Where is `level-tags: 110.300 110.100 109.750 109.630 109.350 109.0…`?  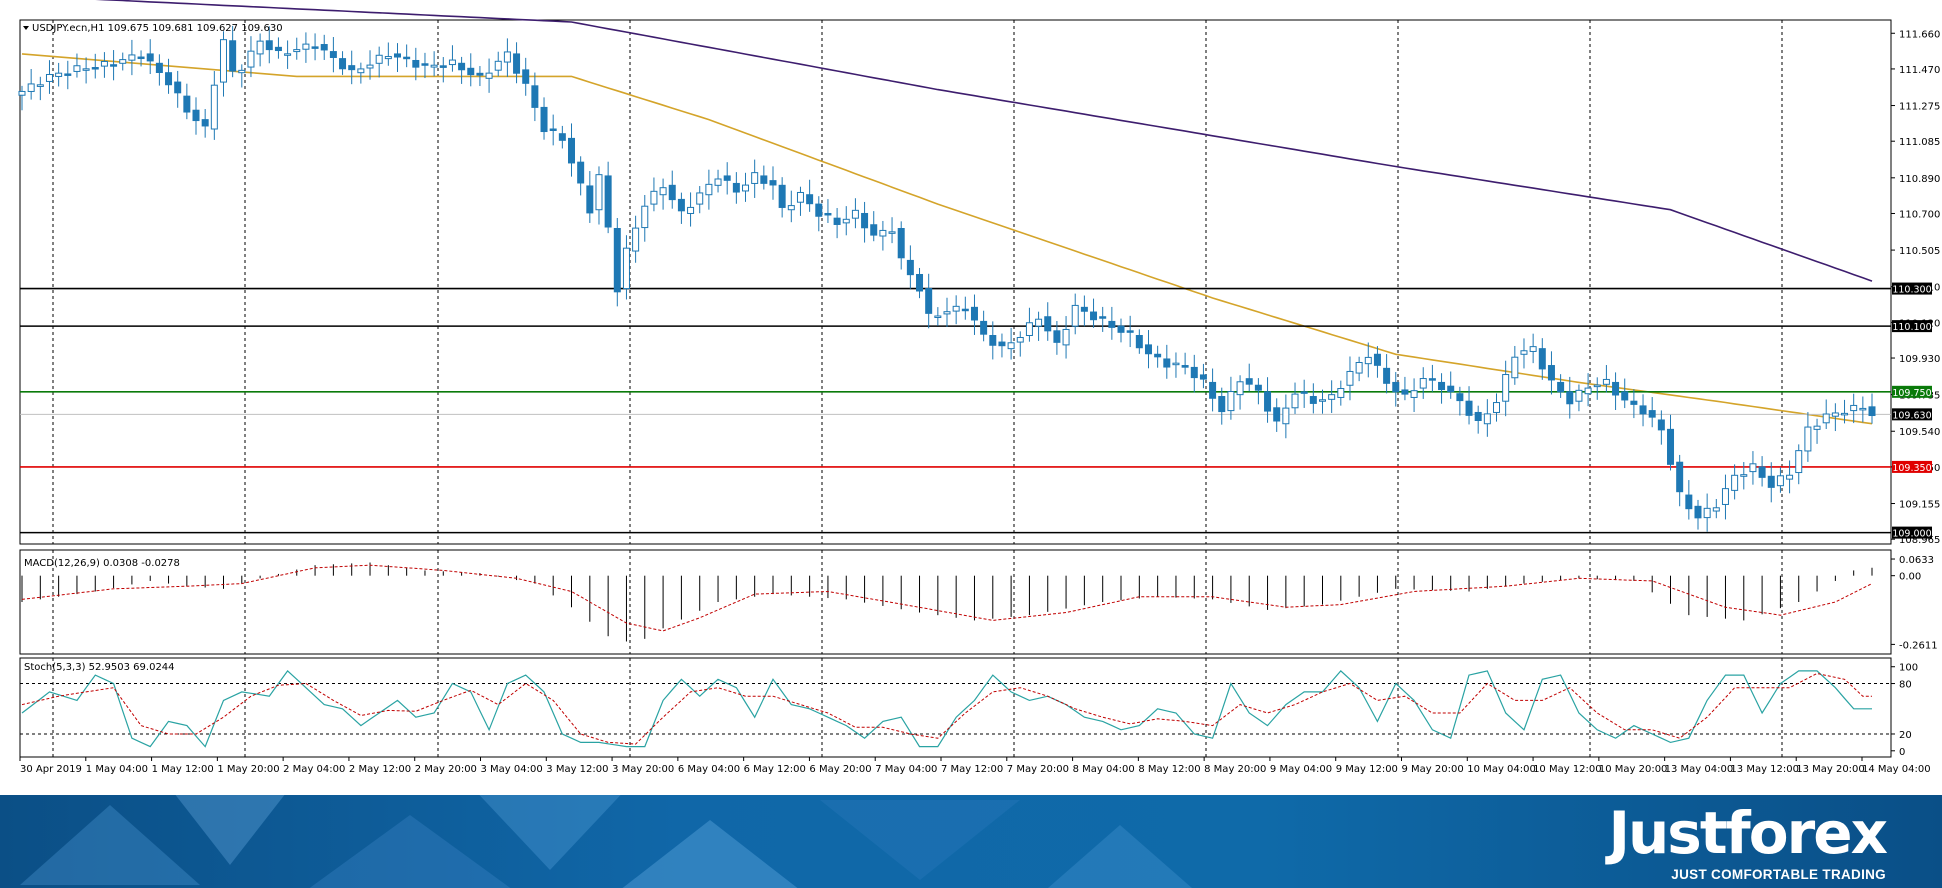 level-tags: 110.300 110.100 109.750 109.630 109.350 109.0… is located at coordinates (1912, 411).